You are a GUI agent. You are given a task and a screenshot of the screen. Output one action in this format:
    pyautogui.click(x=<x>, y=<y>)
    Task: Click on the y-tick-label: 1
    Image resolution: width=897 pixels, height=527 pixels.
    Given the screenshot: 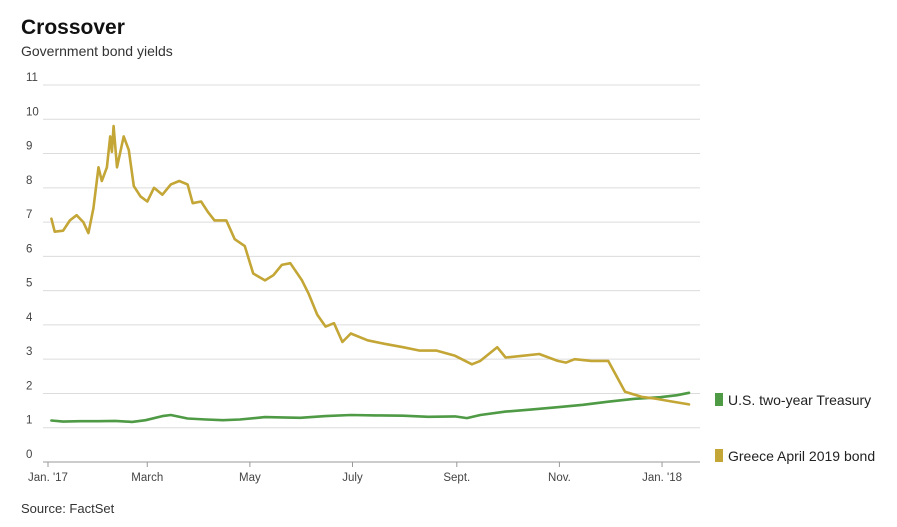 What is the action you would take?
    pyautogui.click(x=29, y=421)
    